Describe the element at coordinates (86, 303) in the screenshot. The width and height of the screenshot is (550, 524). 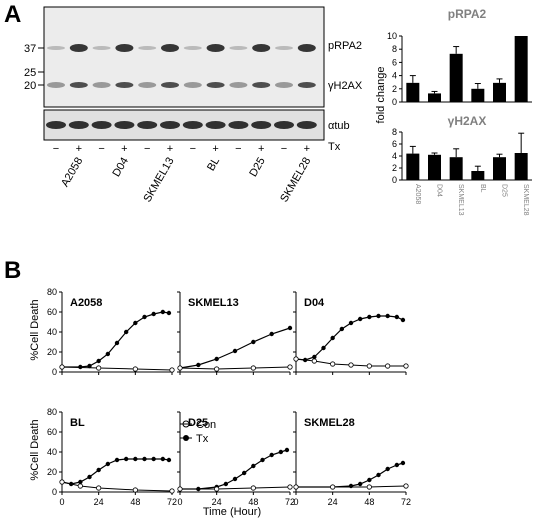
I see `panel-title: A2058` at that location.